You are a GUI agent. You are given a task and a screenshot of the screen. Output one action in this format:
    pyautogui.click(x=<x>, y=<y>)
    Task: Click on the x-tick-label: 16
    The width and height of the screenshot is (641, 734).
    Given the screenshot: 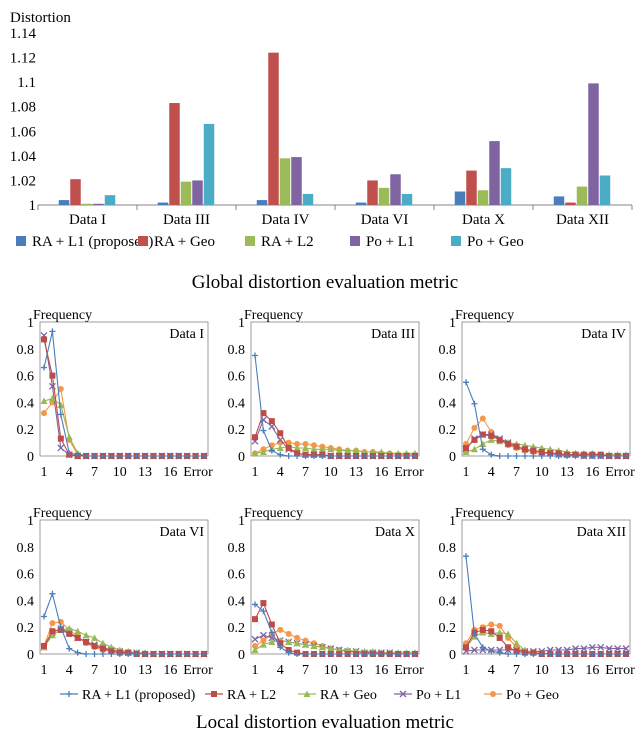 What is the action you would take?
    pyautogui.click(x=381, y=670)
    